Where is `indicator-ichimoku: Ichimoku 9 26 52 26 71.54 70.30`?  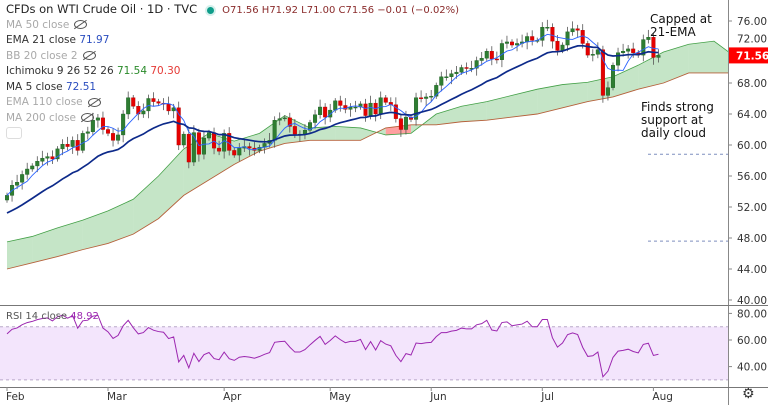 indicator-ichimoku: Ichimoku 9 26 52 26 71.54 70.30 is located at coordinates (93, 71).